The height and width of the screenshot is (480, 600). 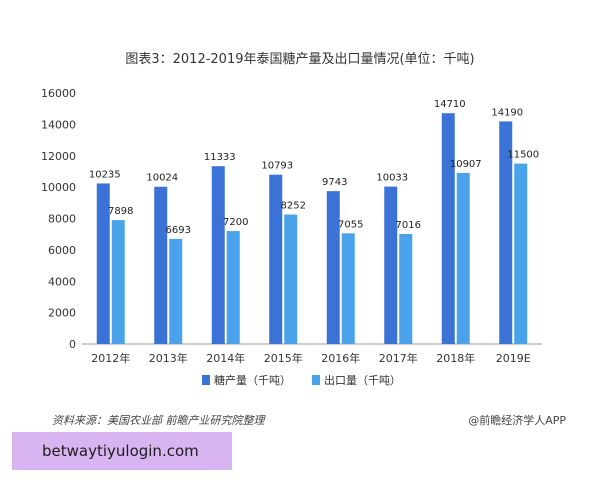 I want to click on data-label: 7898, so click(x=120, y=211).